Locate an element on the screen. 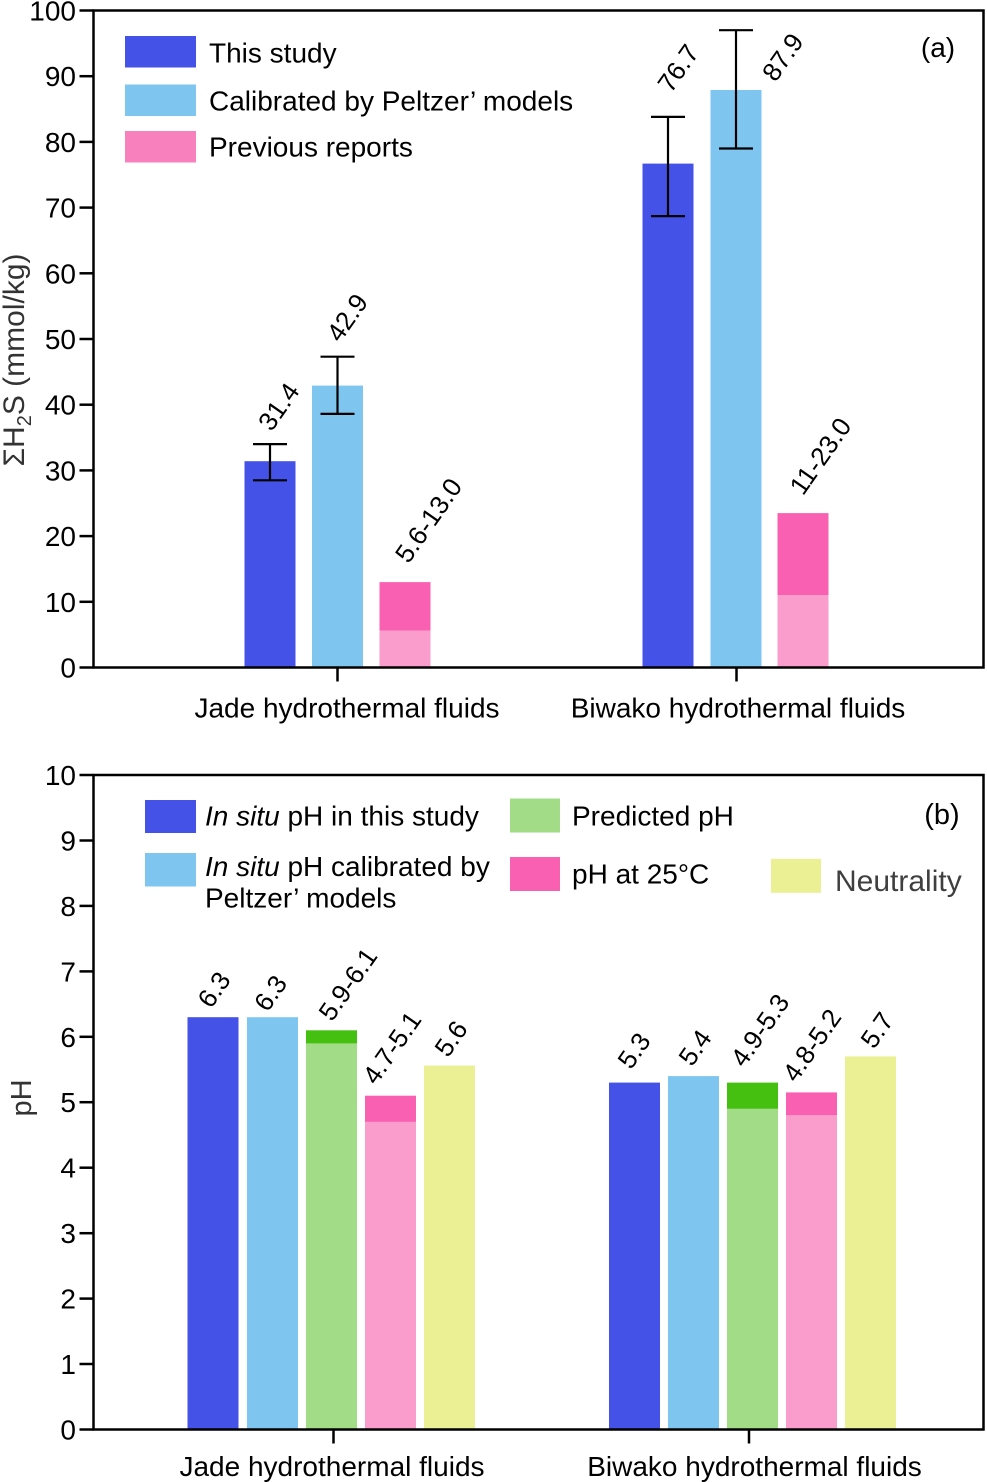  svg-text: pH at 25°C is located at coordinates (640, 874).